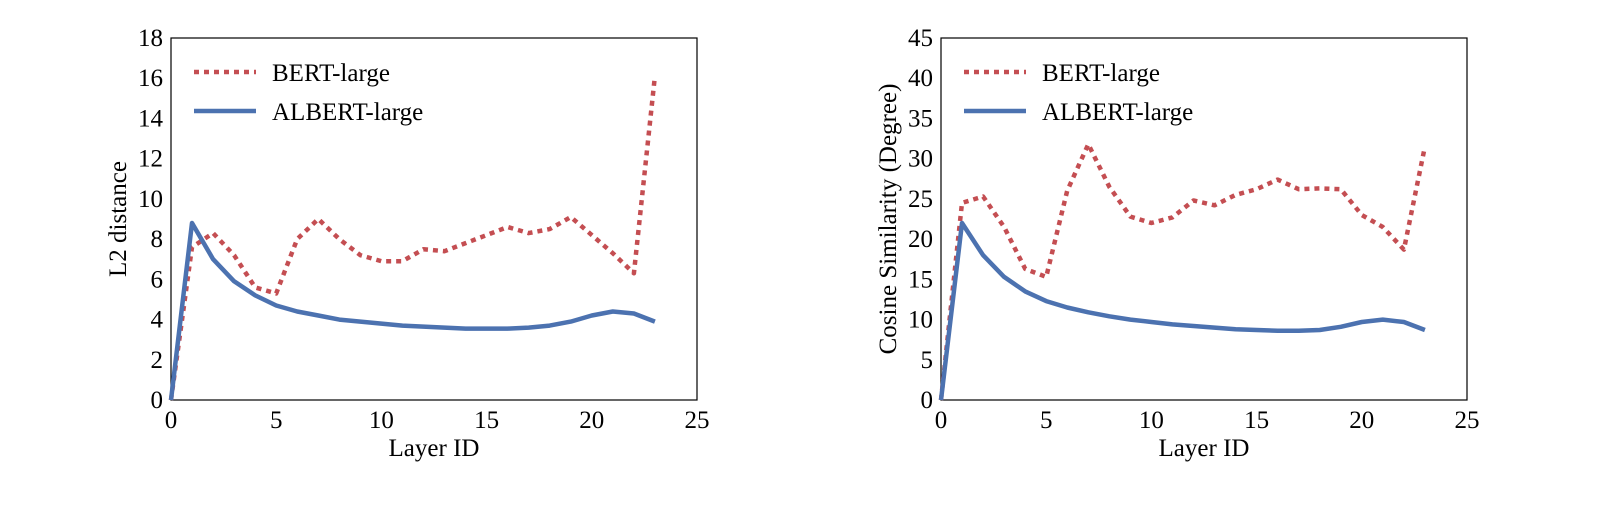 The height and width of the screenshot is (507, 1598). I want to click on y-tick-label: 40, so click(920, 78).